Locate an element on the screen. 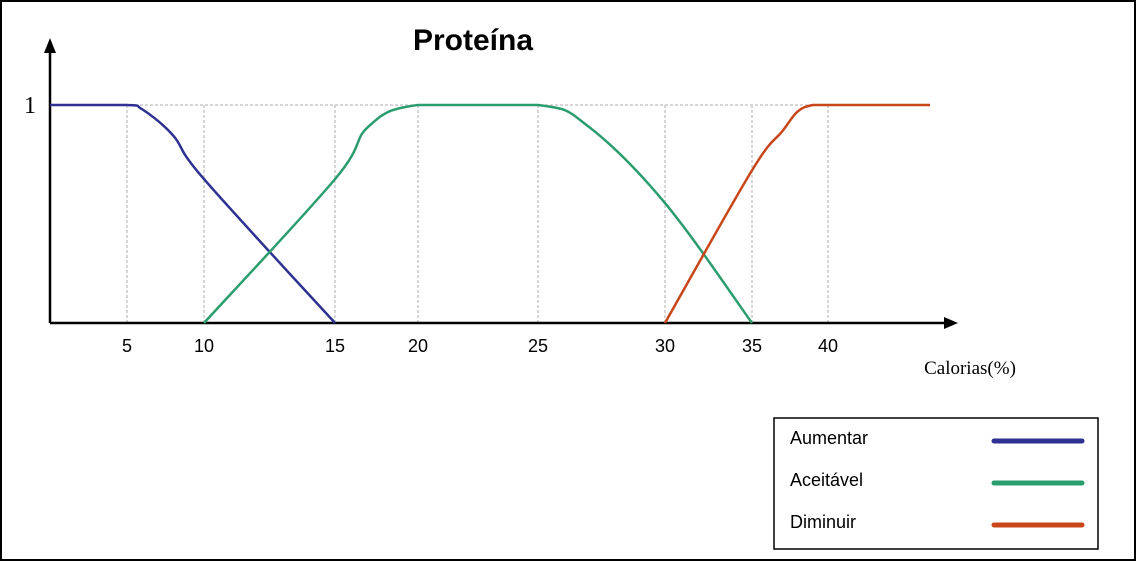 This screenshot has width=1136, height=561. legend-label: Aumentar is located at coordinates (829, 438).